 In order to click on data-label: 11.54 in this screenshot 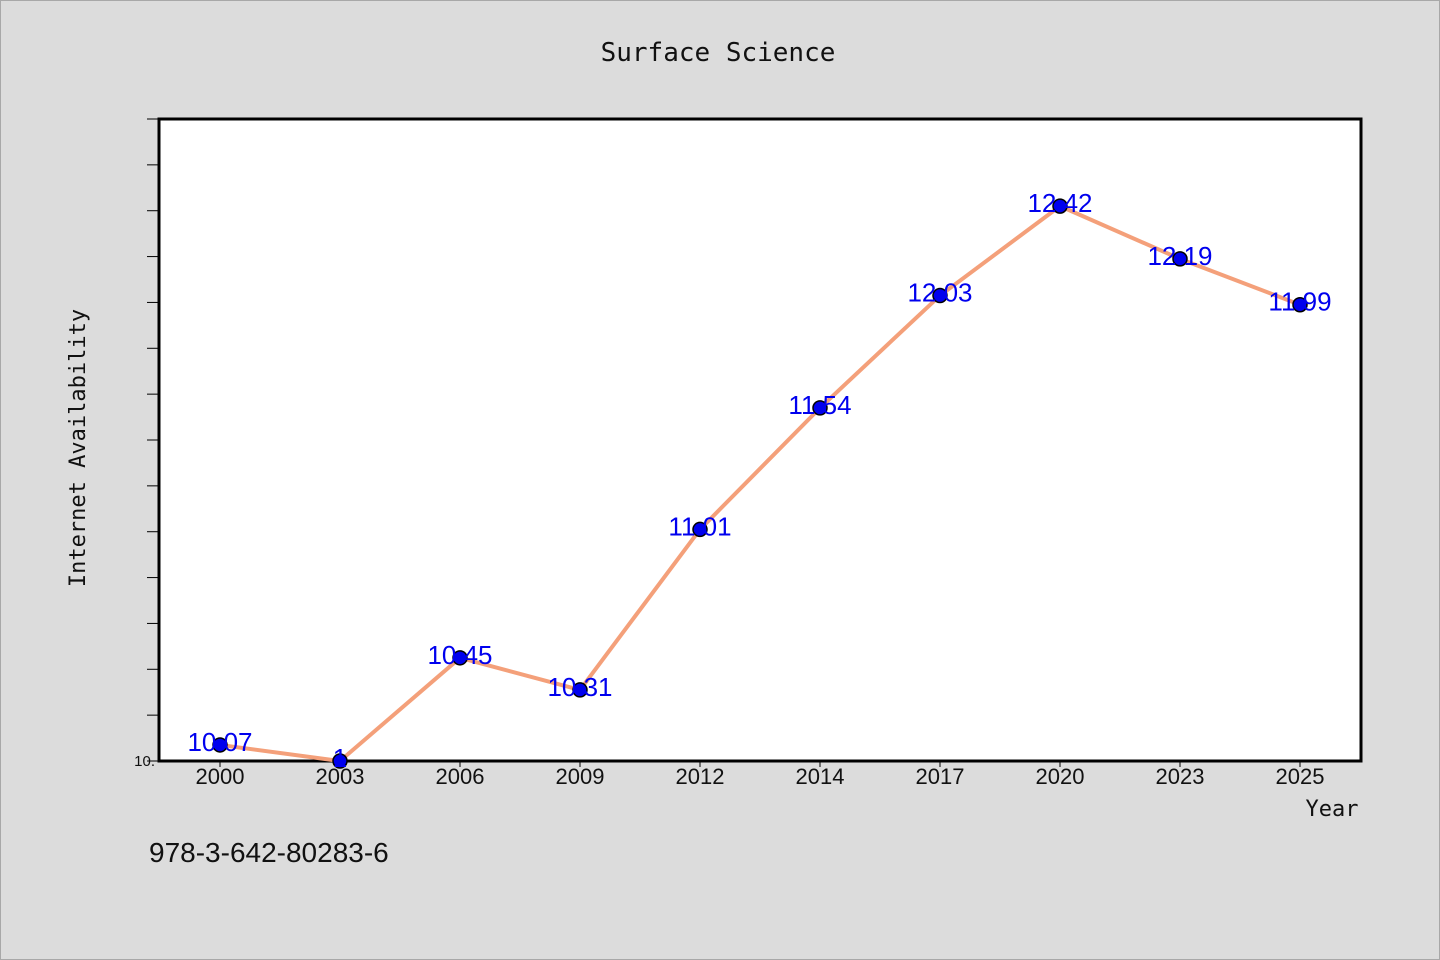, I will do `click(819, 405)`.